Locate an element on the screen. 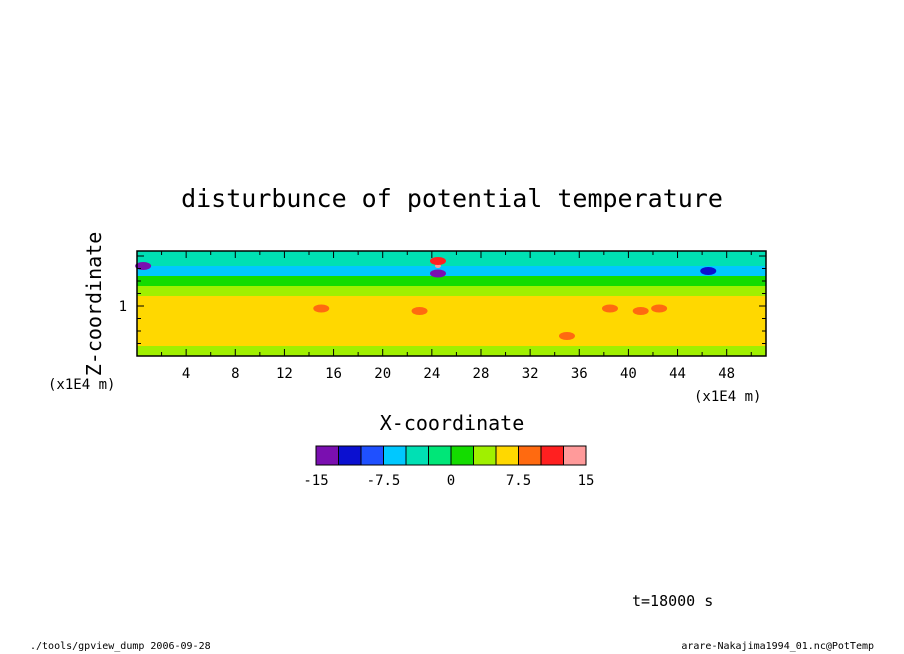 The image size is (904, 654). x-tick-label-2: 12 is located at coordinates (284, 374).